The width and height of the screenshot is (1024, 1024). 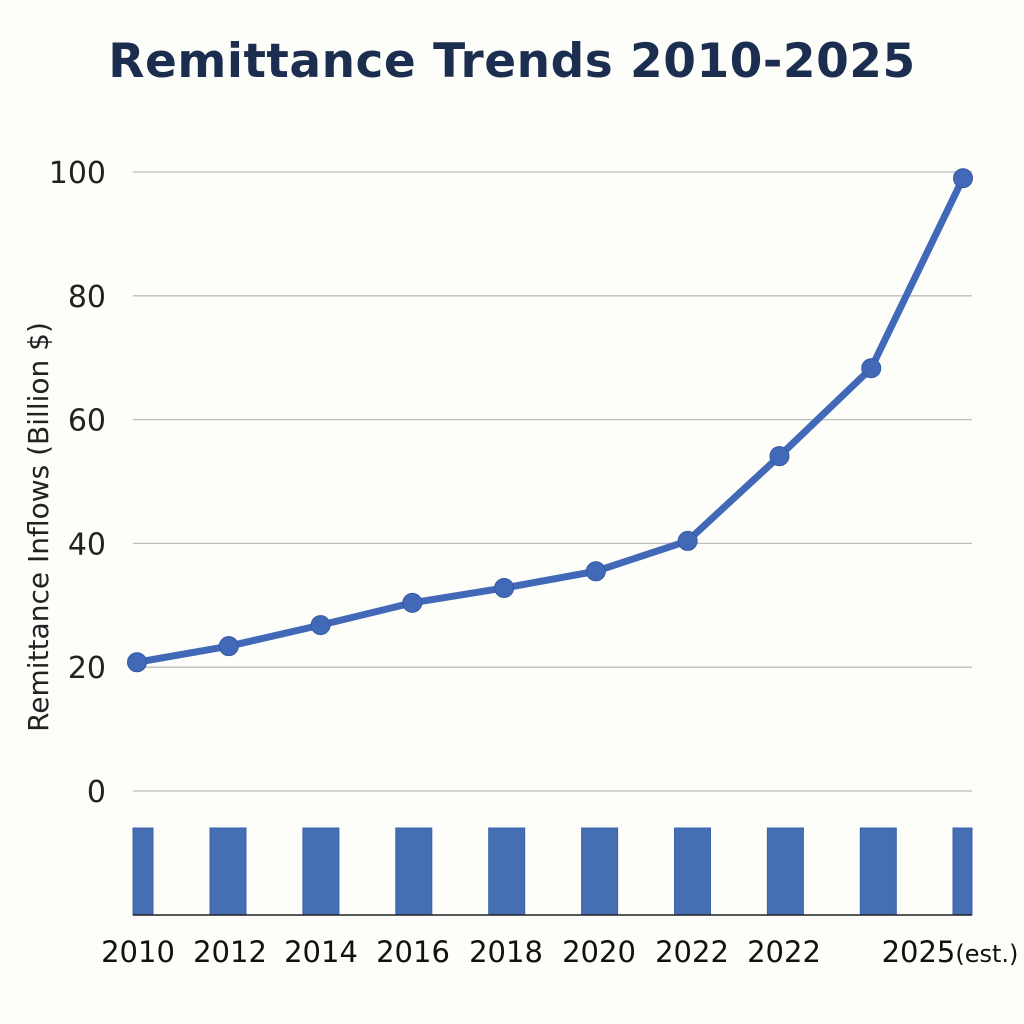 What do you see at coordinates (321, 952) in the screenshot?
I see `x-tick-label: 2014` at bounding box center [321, 952].